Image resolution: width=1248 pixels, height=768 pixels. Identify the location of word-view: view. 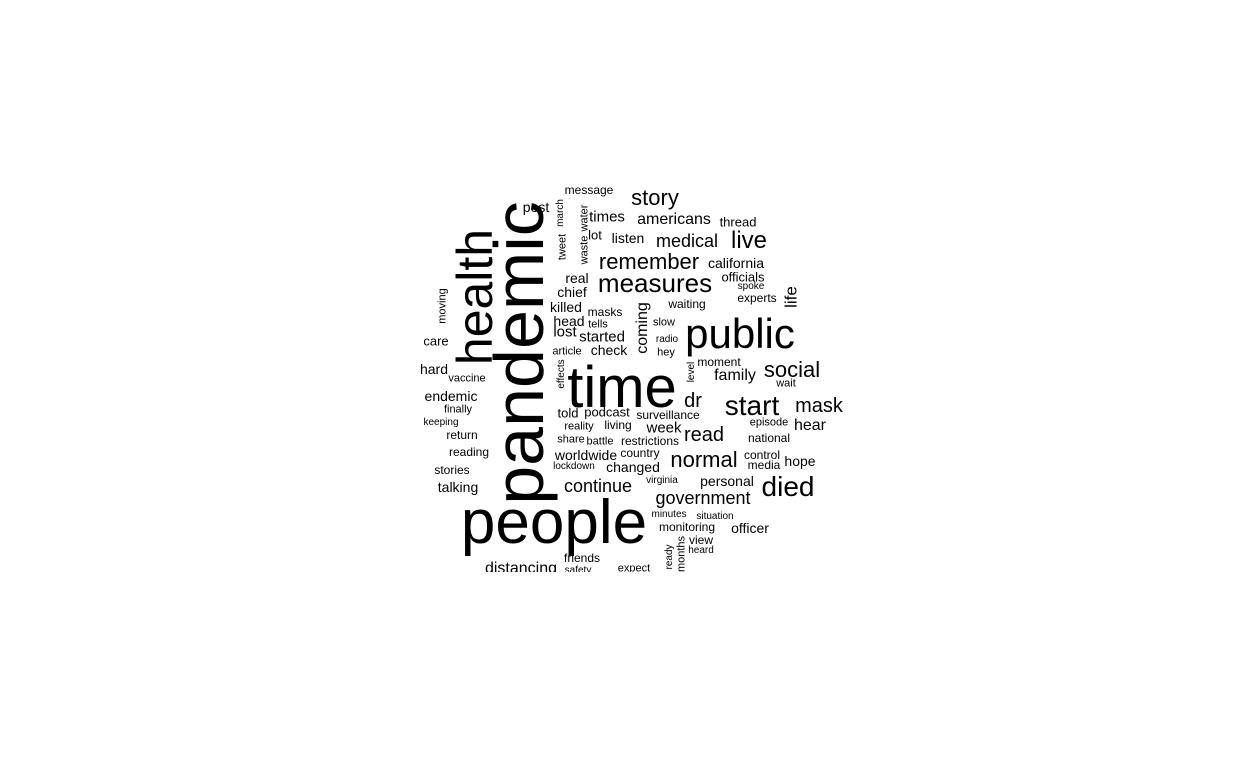
(701, 540).